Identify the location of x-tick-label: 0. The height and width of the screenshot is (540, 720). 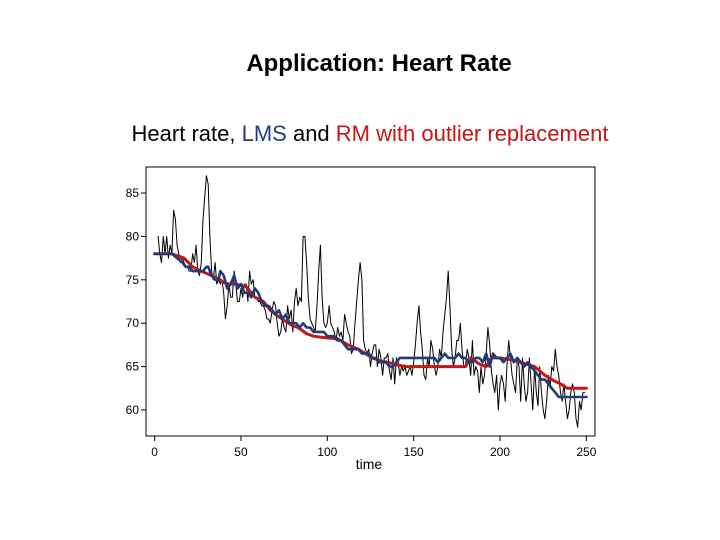
(154, 452).